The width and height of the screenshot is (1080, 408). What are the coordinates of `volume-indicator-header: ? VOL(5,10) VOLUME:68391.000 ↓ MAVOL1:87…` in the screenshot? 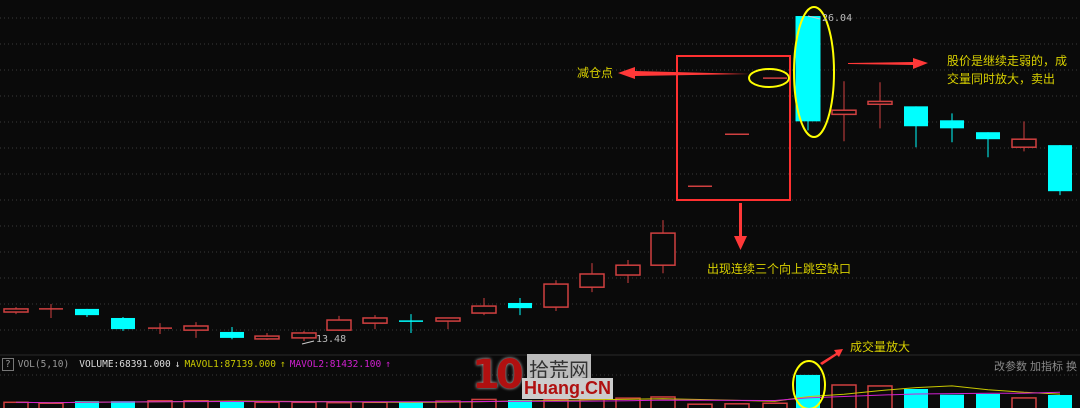 It's located at (196, 364).